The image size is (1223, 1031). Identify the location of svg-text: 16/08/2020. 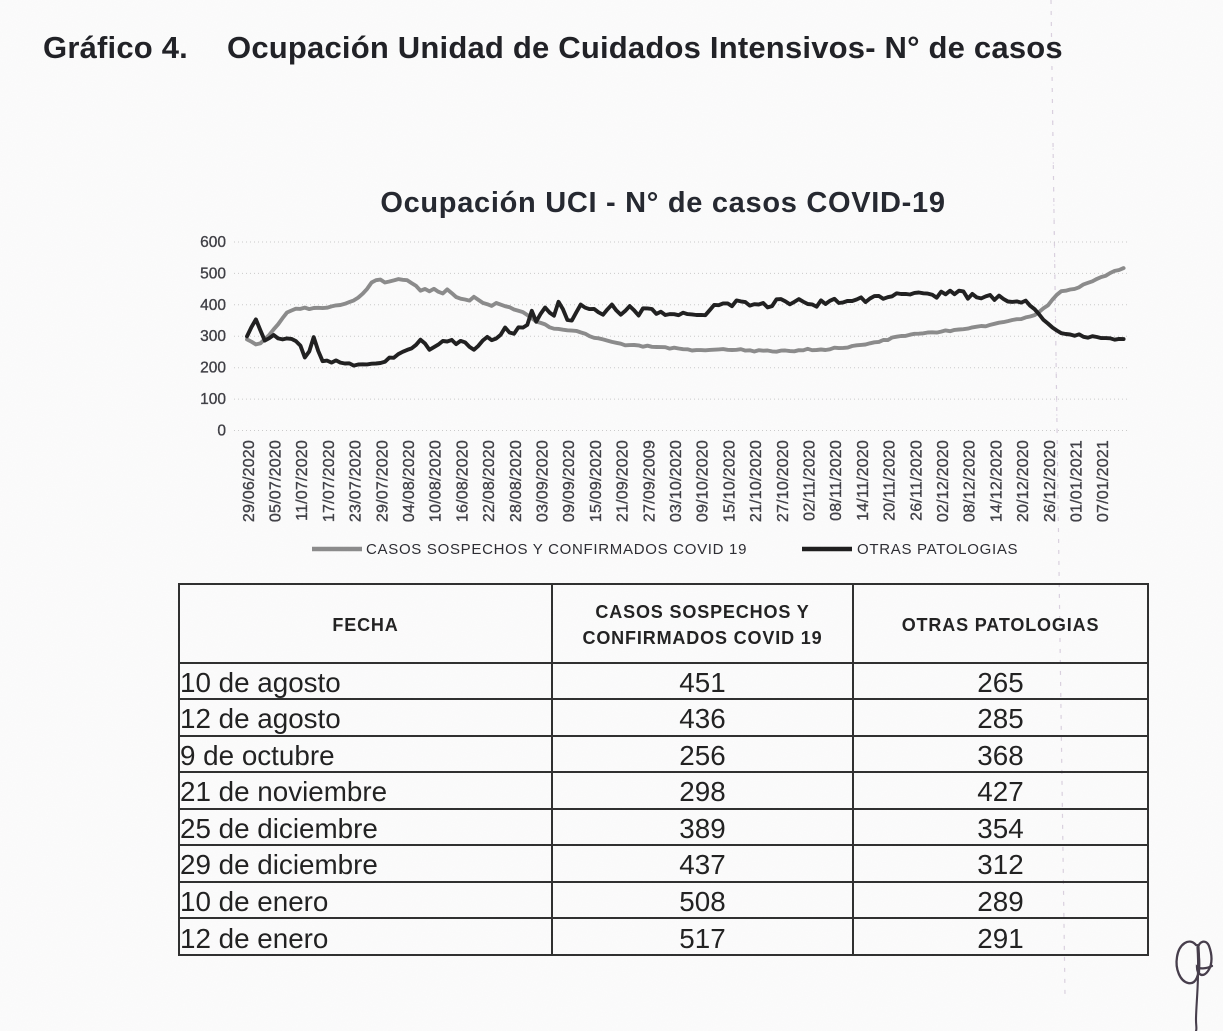
(462, 481).